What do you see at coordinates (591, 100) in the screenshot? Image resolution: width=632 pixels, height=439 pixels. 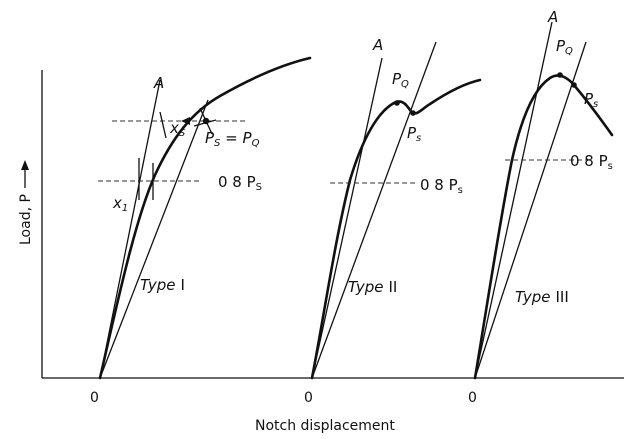 I see `label-ps-3: Ps` at bounding box center [591, 100].